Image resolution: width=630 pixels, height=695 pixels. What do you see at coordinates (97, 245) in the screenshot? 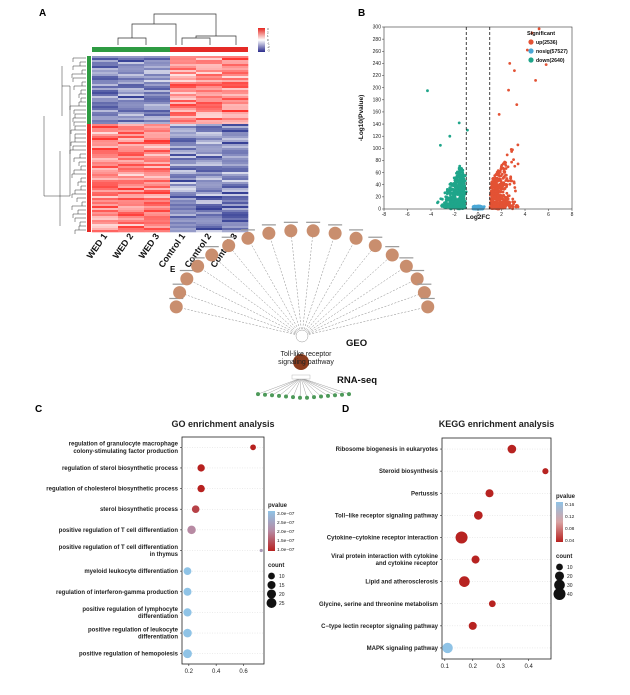
I see `heatmap-sample-label: WED 1` at bounding box center [97, 245].